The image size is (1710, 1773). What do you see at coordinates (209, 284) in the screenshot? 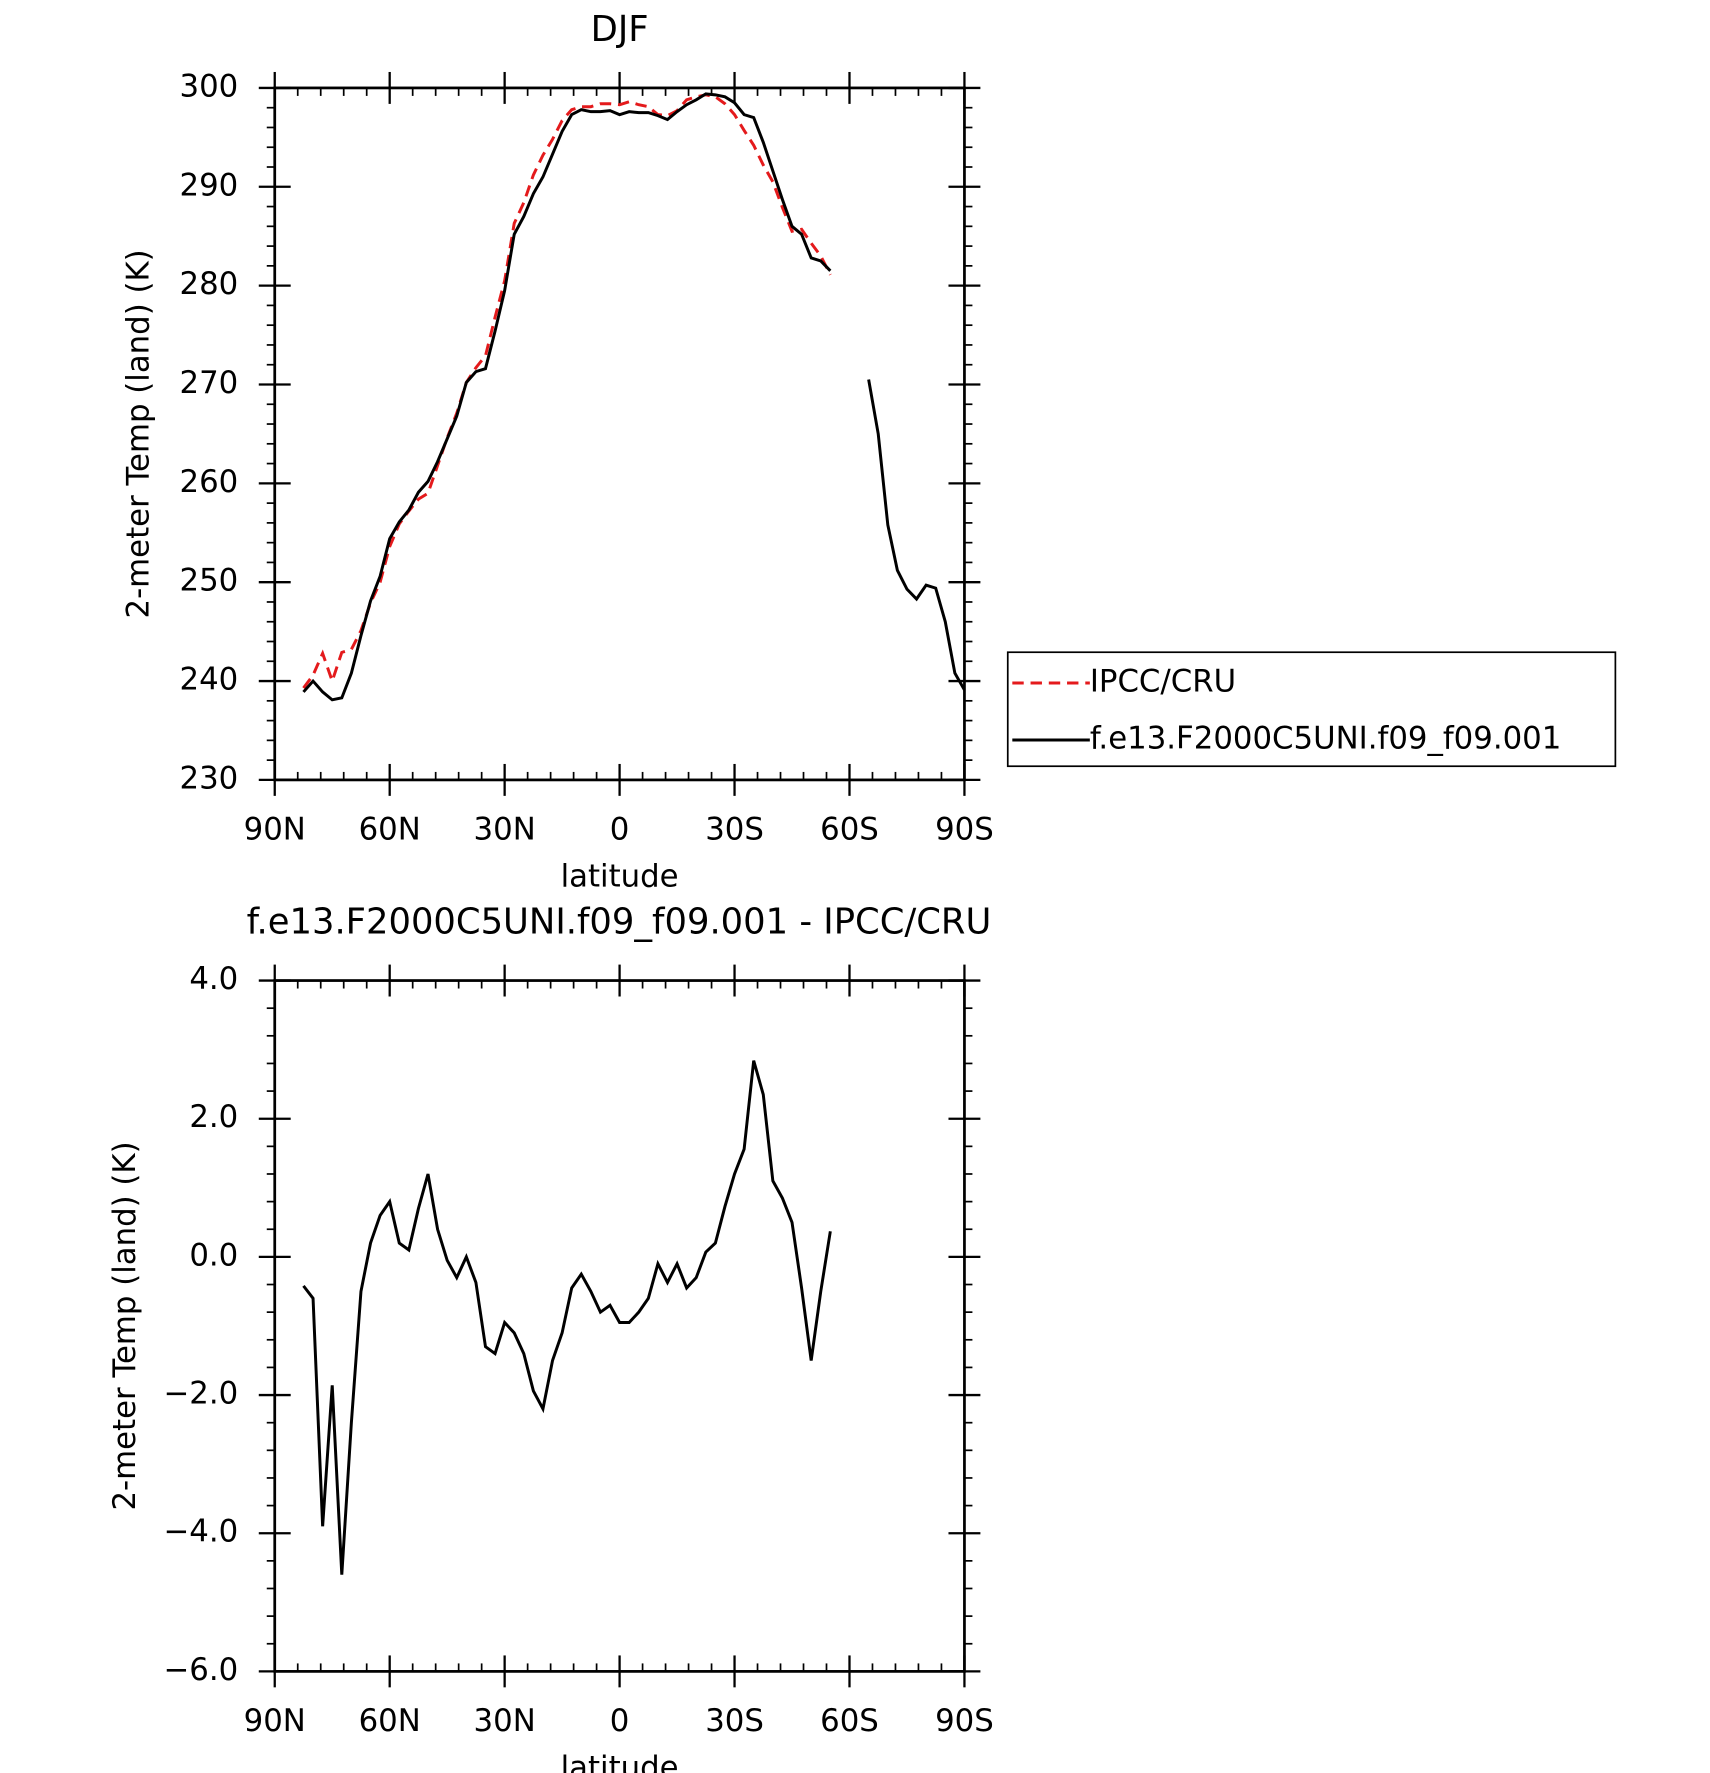
I see `y-tick-label: 280` at bounding box center [209, 284].